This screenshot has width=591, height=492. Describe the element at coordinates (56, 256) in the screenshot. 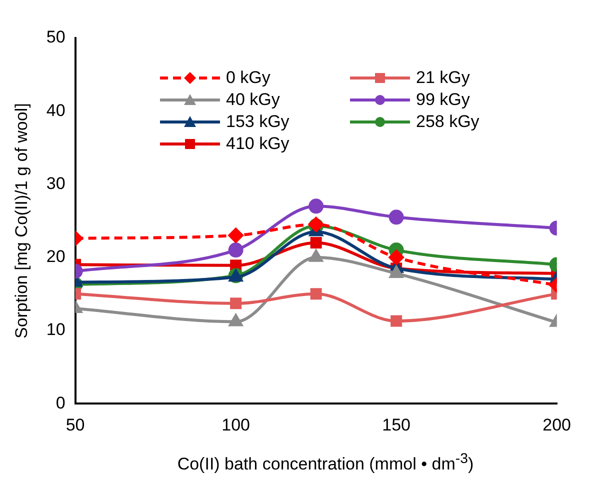

I see `y-tick-label: 20` at that location.